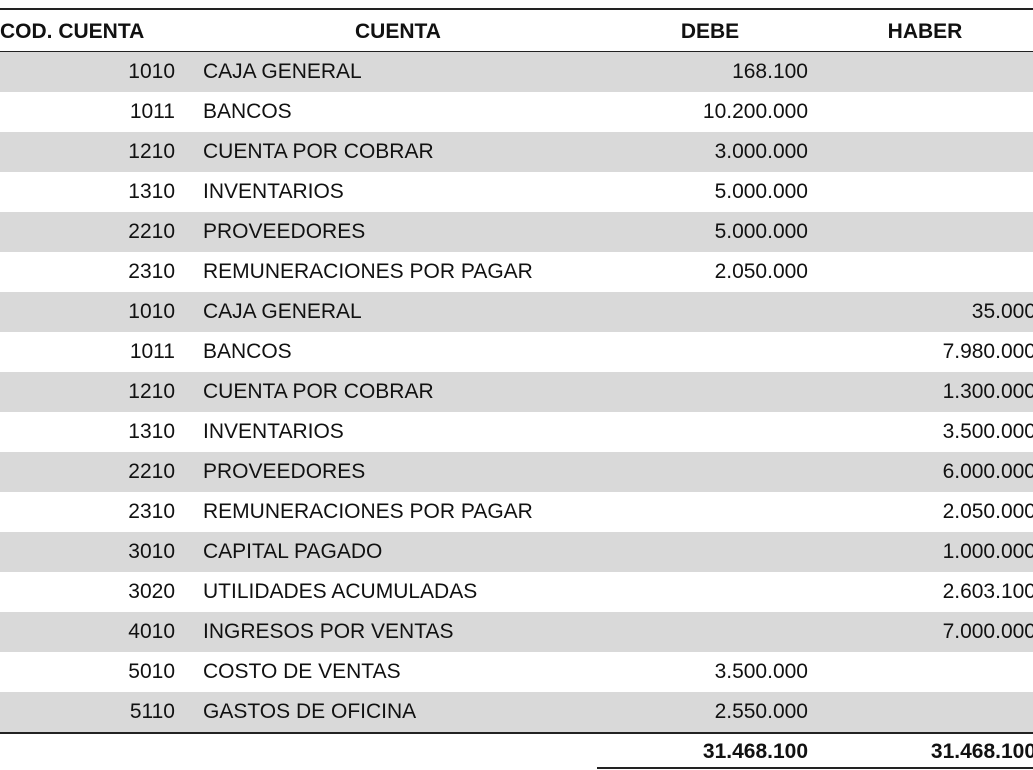 This screenshot has height=770, width=1033. I want to click on header-cell: HABER, so click(925, 31).